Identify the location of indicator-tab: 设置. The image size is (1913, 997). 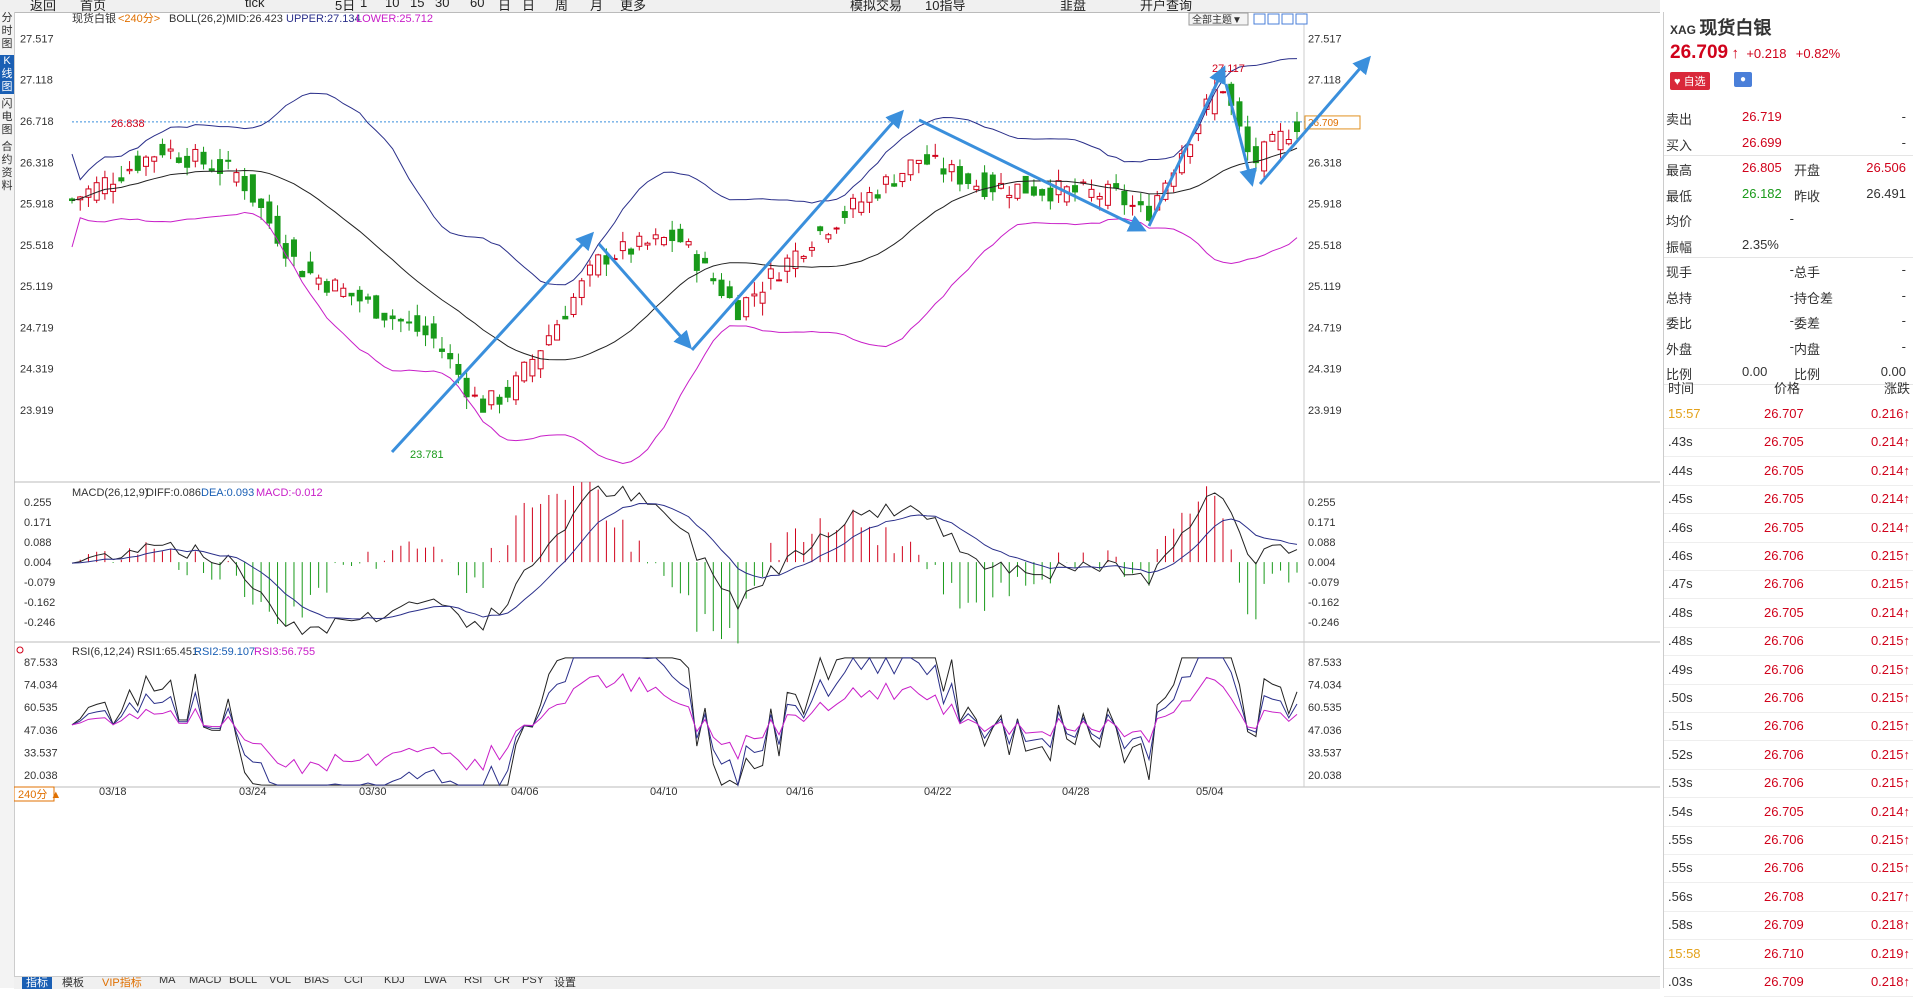
(565, 983).